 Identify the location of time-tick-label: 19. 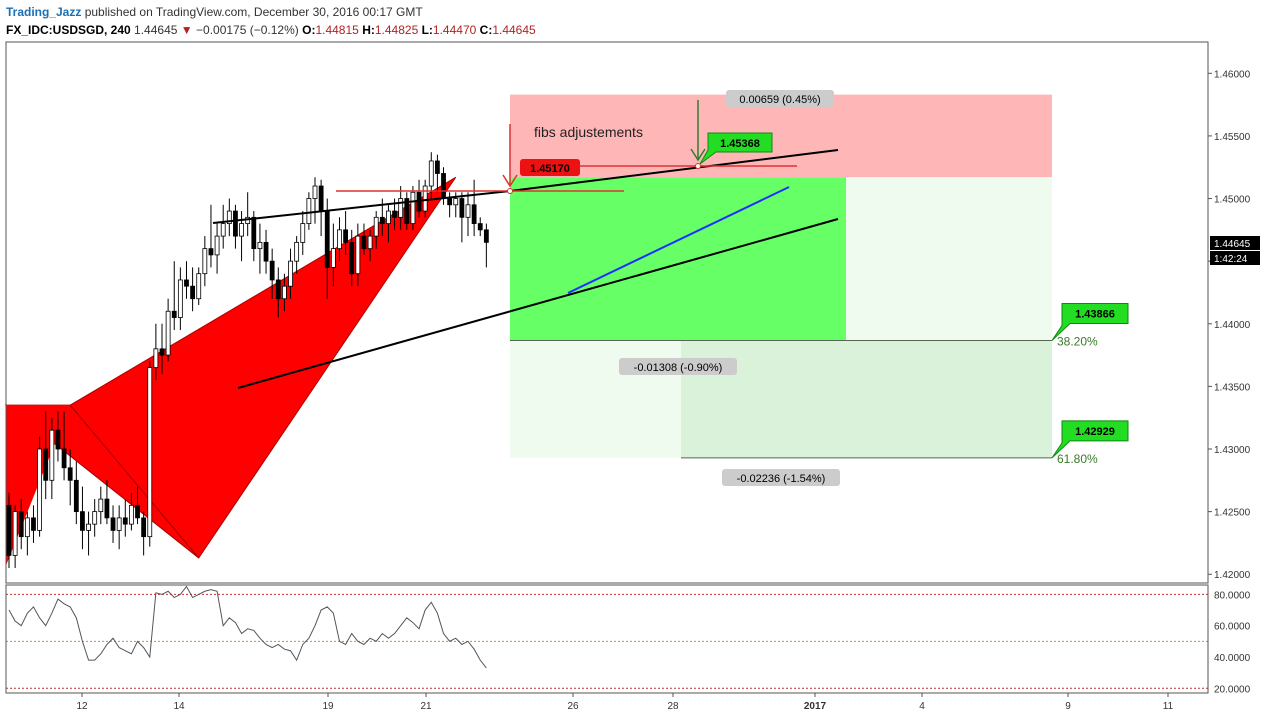
(328, 706).